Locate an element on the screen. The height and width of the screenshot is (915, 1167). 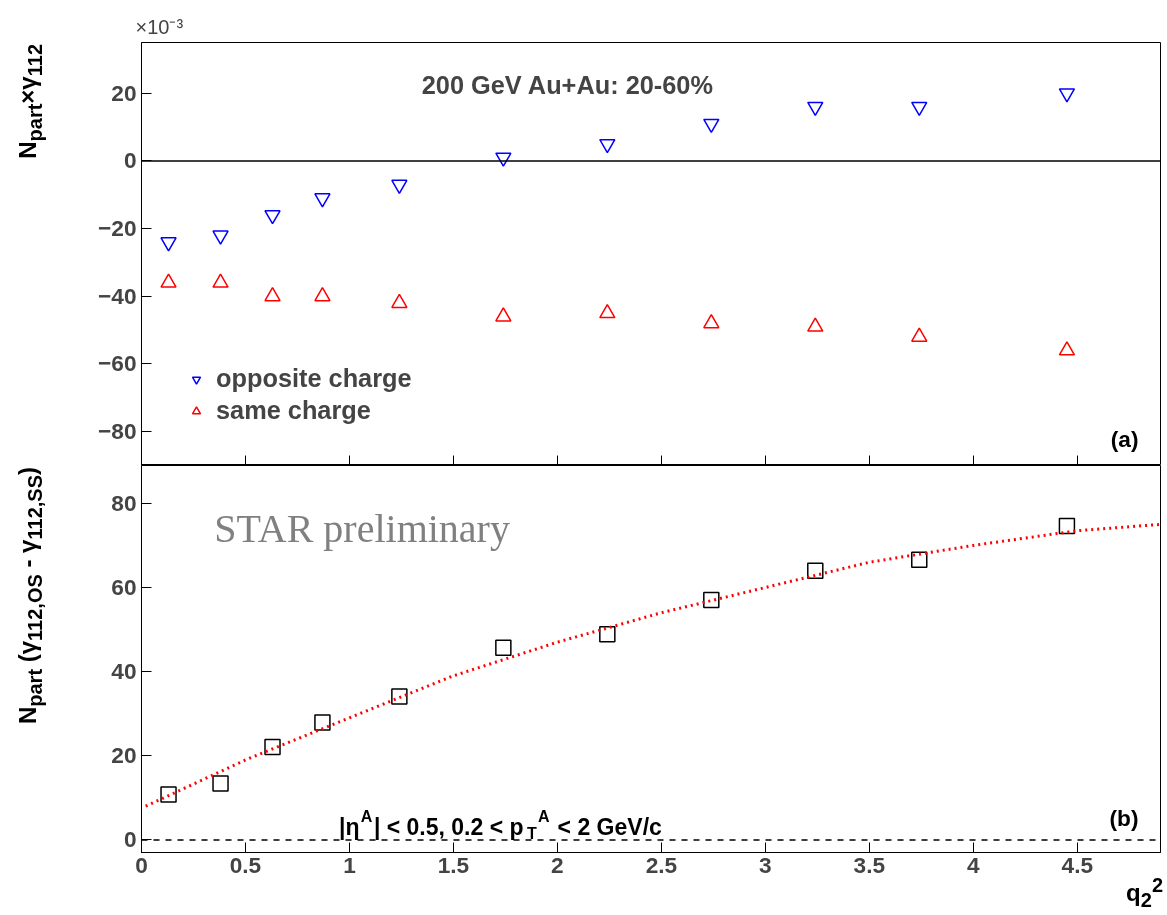
y-tick-label: −20 is located at coordinates (117, 228).